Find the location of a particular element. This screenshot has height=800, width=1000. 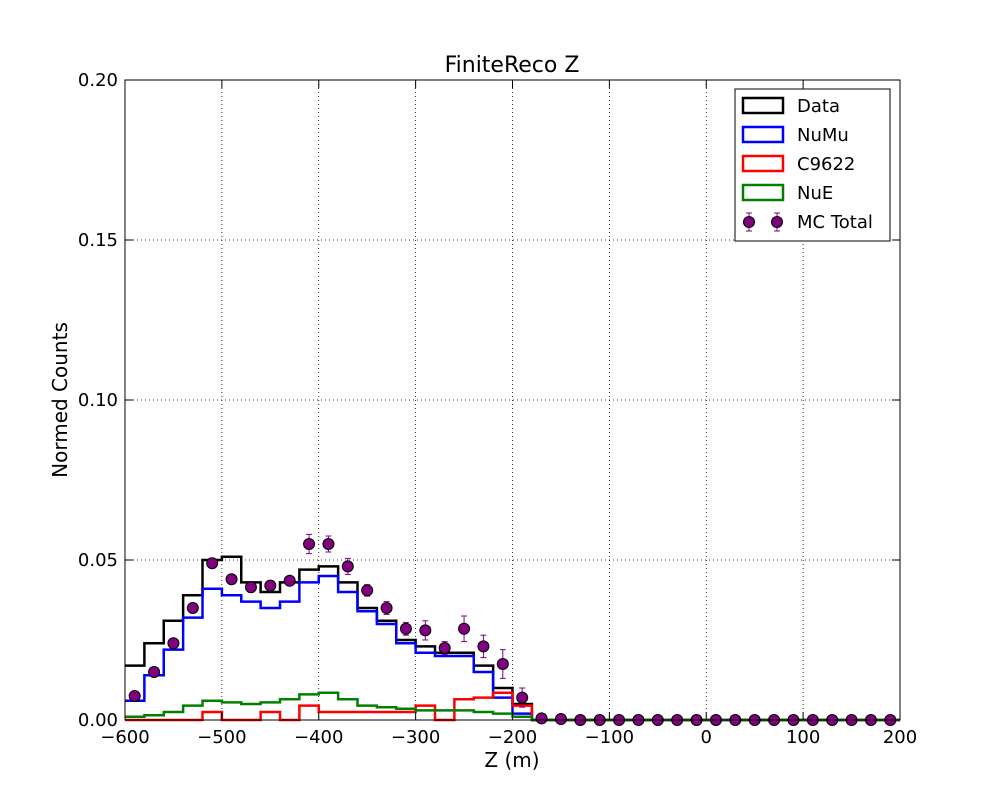

legend-mc-total-label: MC Total is located at coordinates (835, 222).